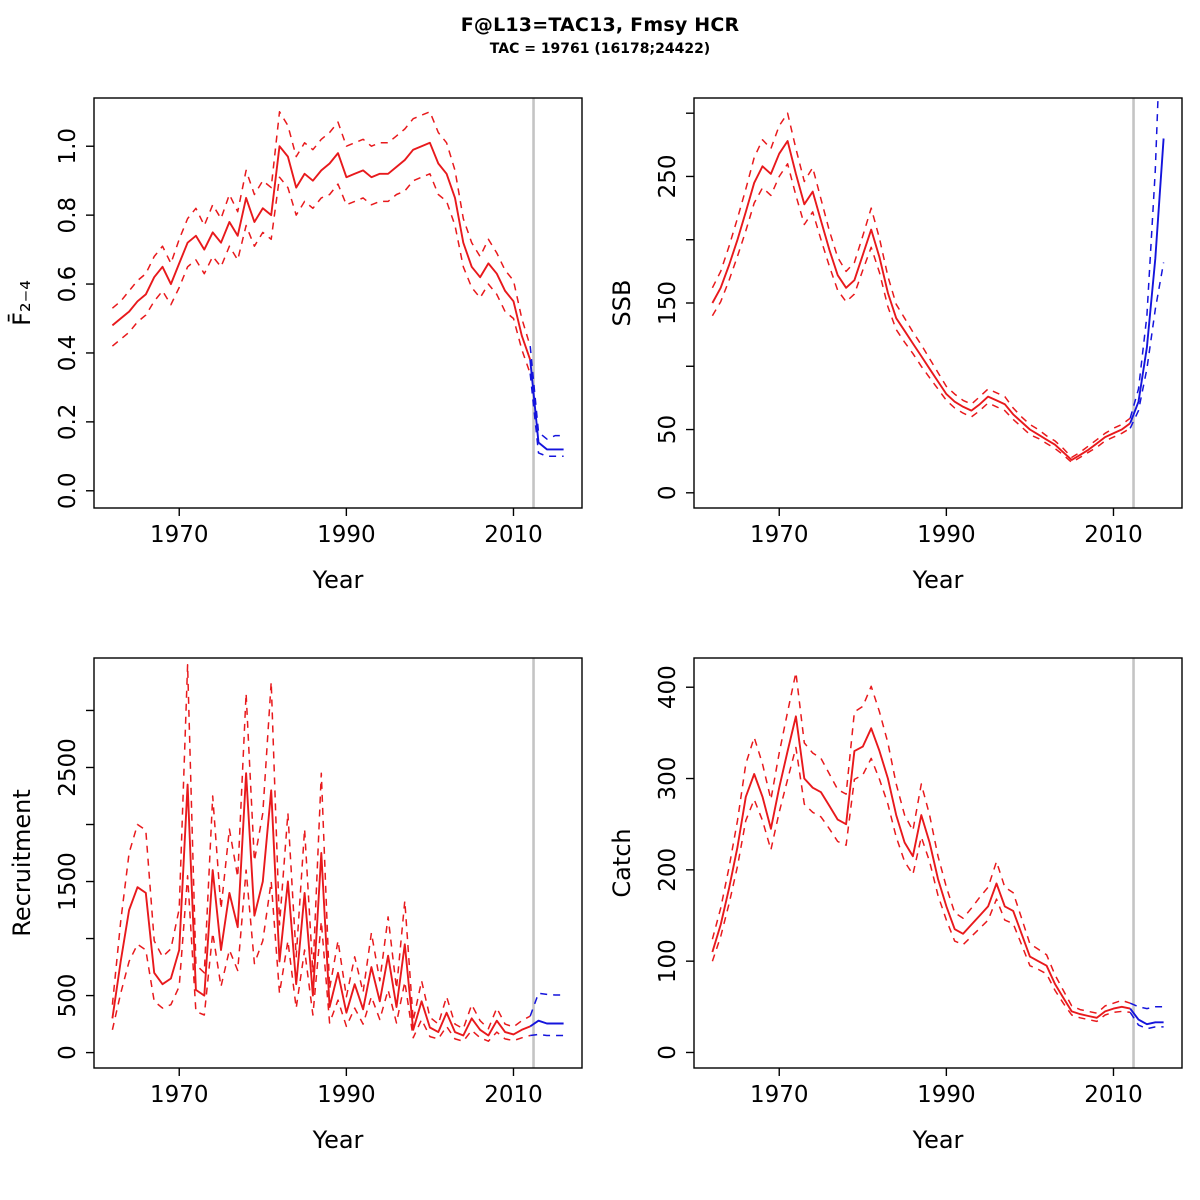 The image size is (1200, 1200). What do you see at coordinates (668, 779) in the screenshot?
I see `svg-text: 300` at bounding box center [668, 779].